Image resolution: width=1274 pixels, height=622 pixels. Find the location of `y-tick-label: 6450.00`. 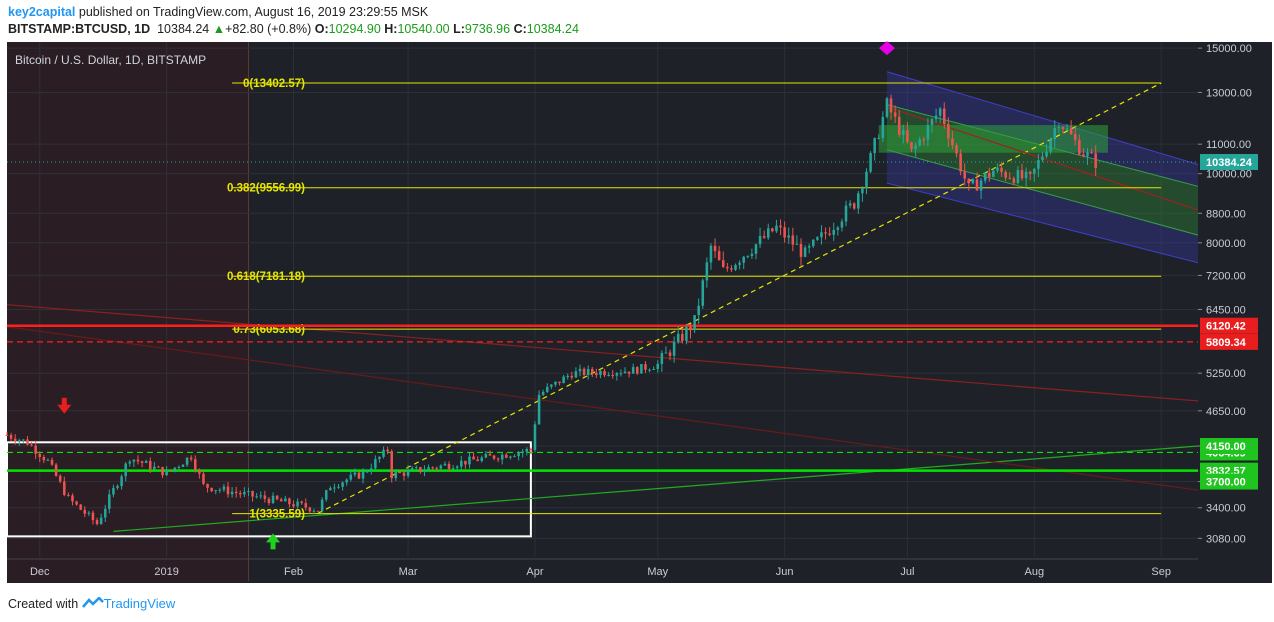

y-tick-label: 6450.00 is located at coordinates (1226, 310).